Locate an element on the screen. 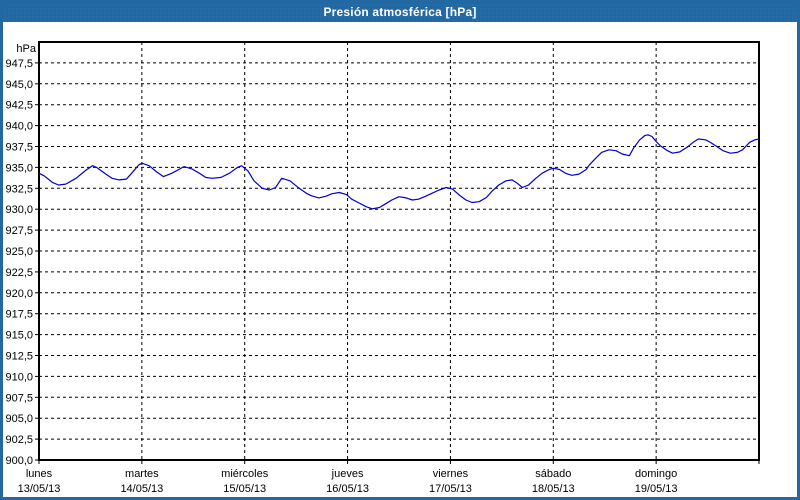 This screenshot has width=800, height=500. x-date-label: 18/05/13 is located at coordinates (553, 489).